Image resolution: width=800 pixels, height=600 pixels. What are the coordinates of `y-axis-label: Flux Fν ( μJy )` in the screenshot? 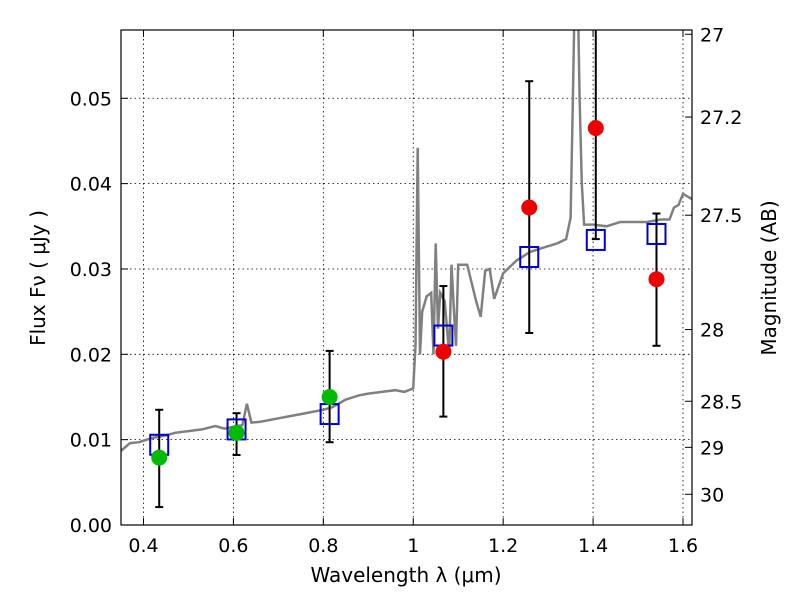 It's located at (38, 278).